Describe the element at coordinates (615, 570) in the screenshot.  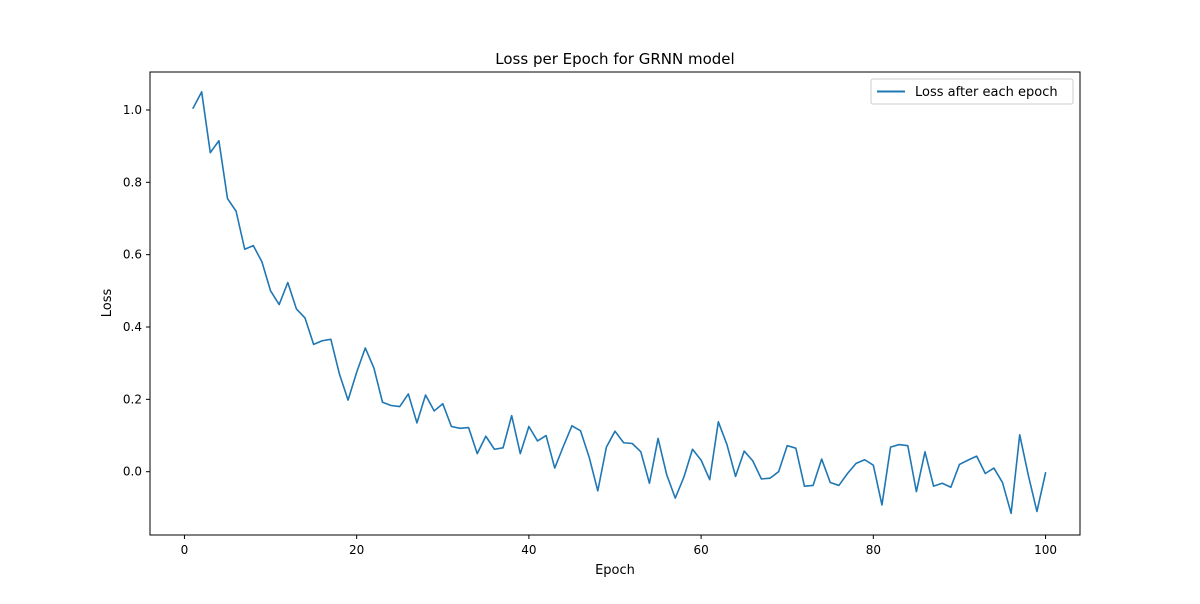
I see `x-axis-label: Epoch` at that location.